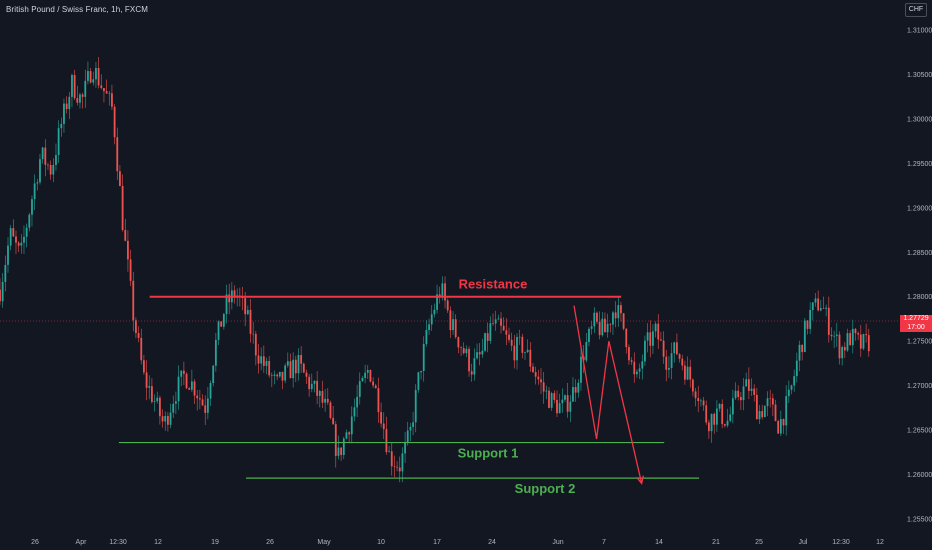 Image resolution: width=932 pixels, height=550 pixels. What do you see at coordinates (919, 208) in the screenshot?
I see `price-tick-label: 1.29000` at bounding box center [919, 208].